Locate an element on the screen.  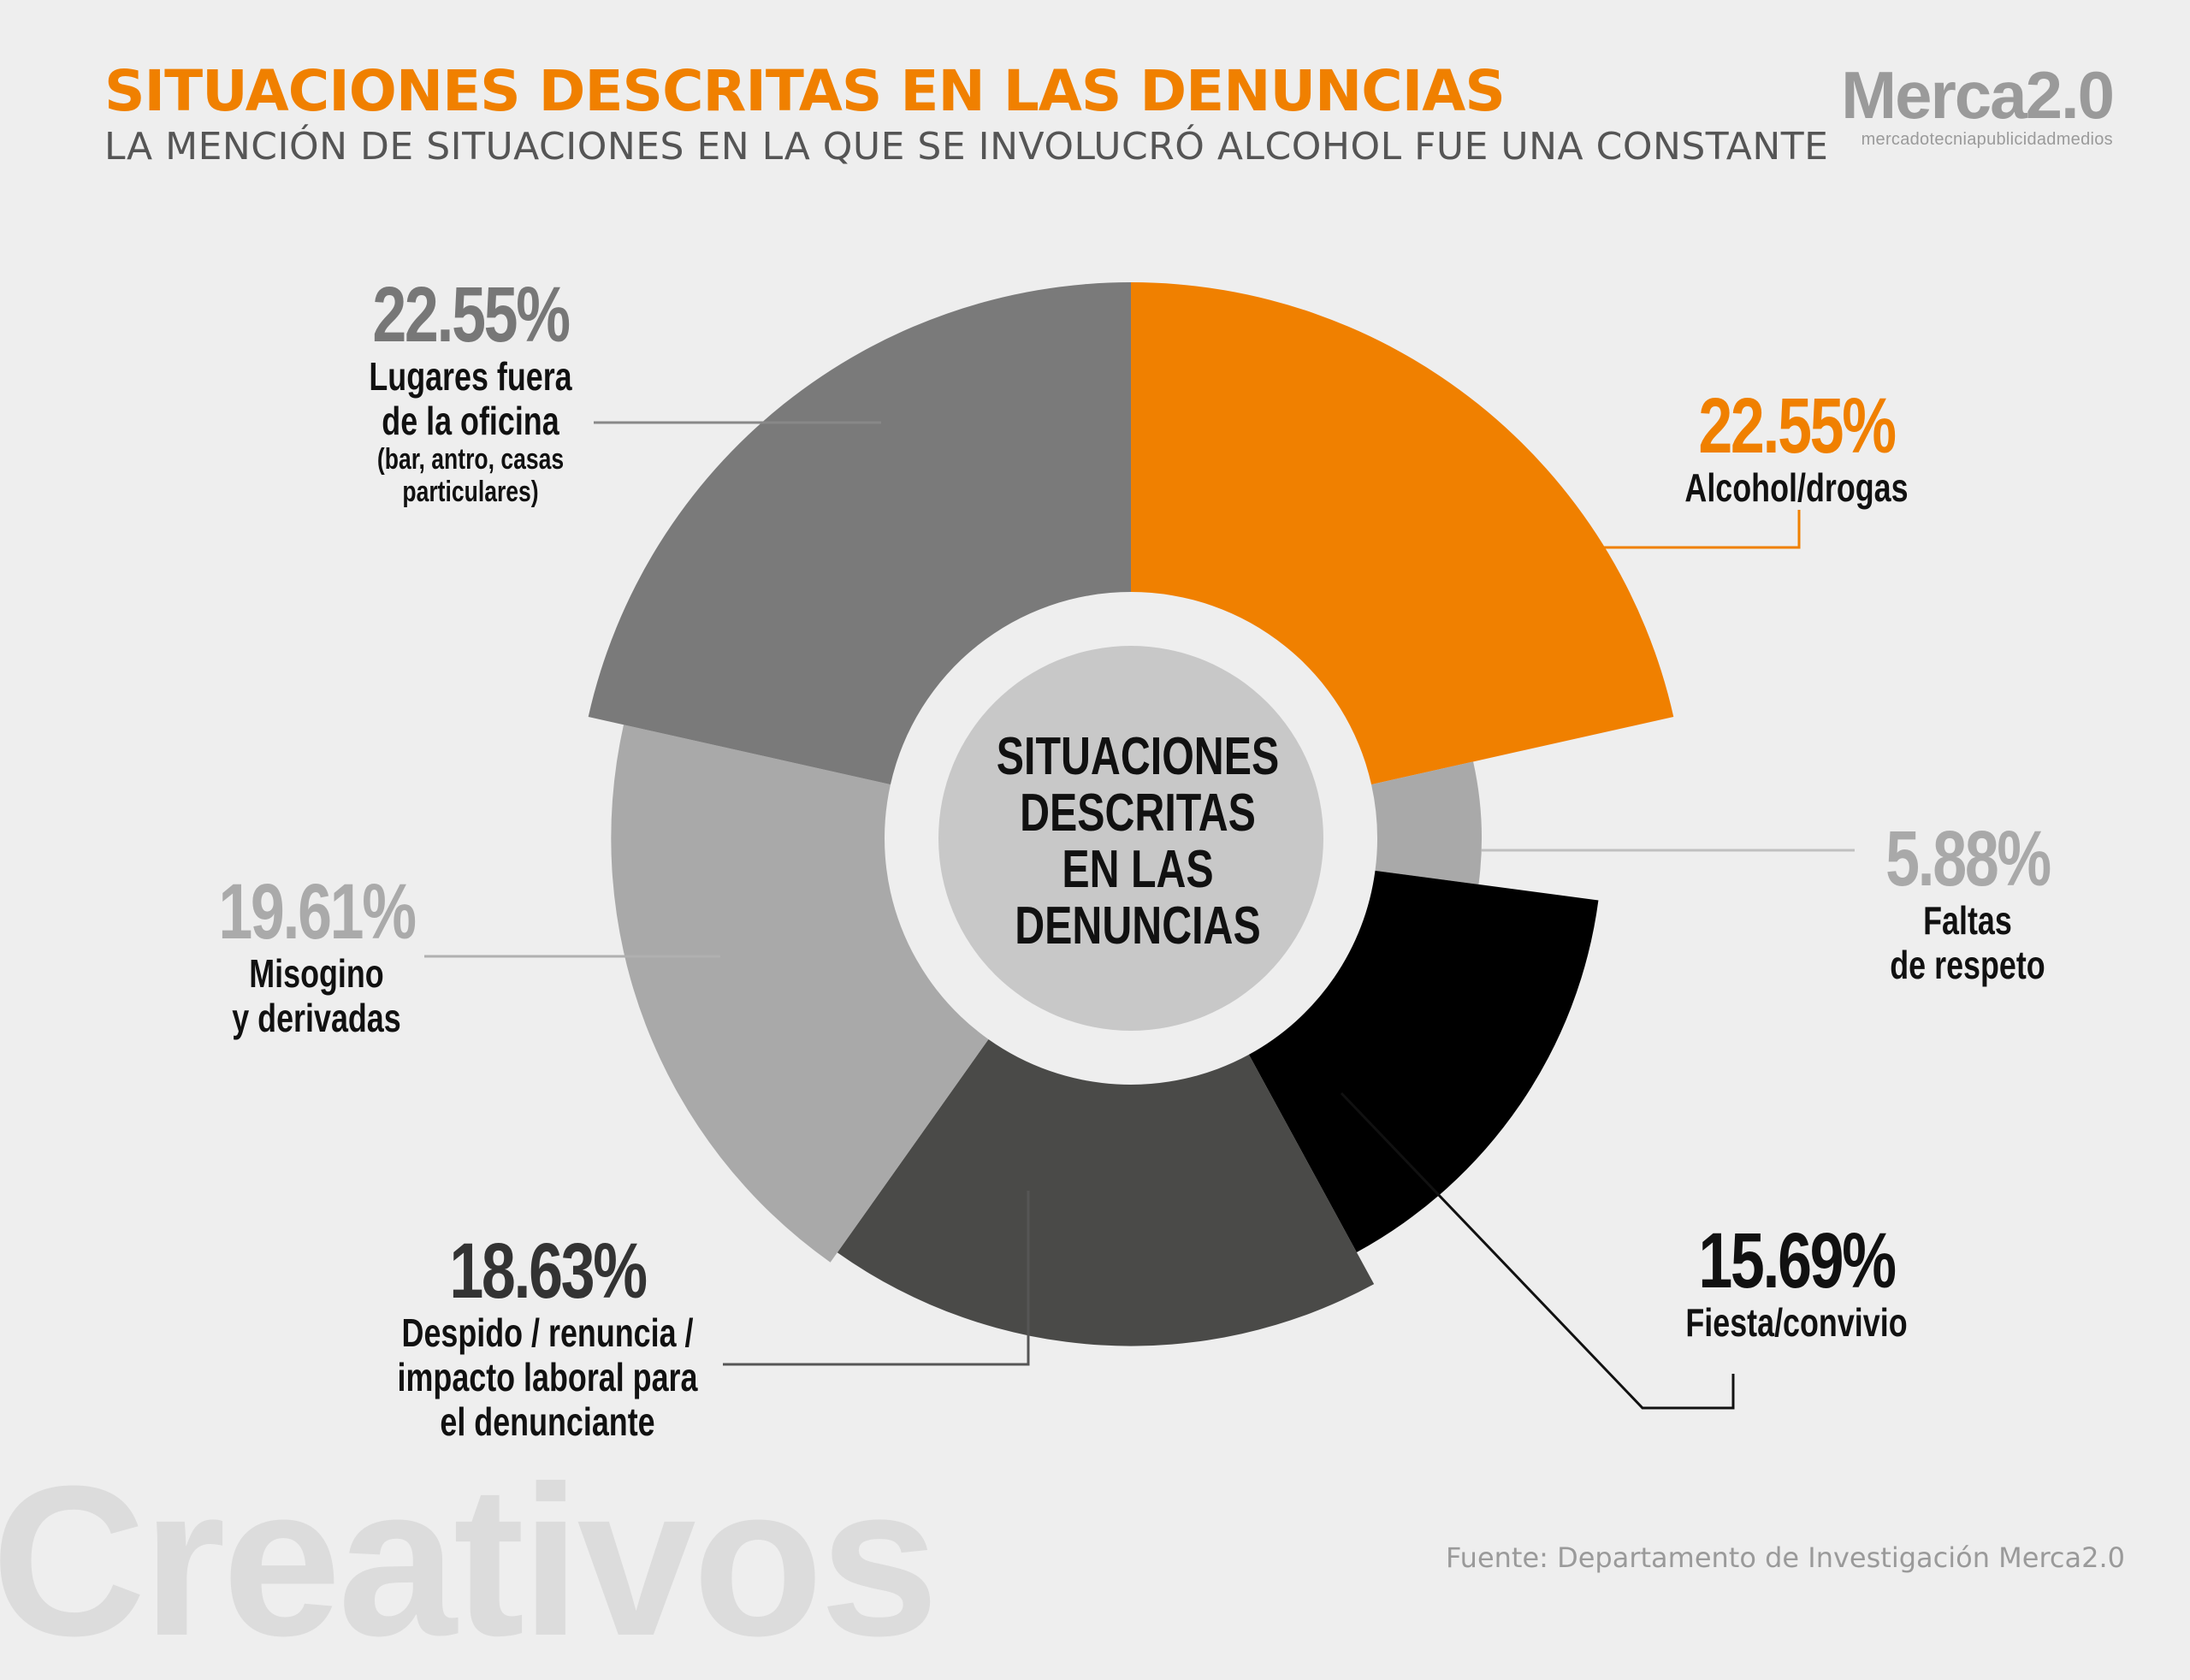
slice-lugares-fuera is located at coordinates (859, 533).